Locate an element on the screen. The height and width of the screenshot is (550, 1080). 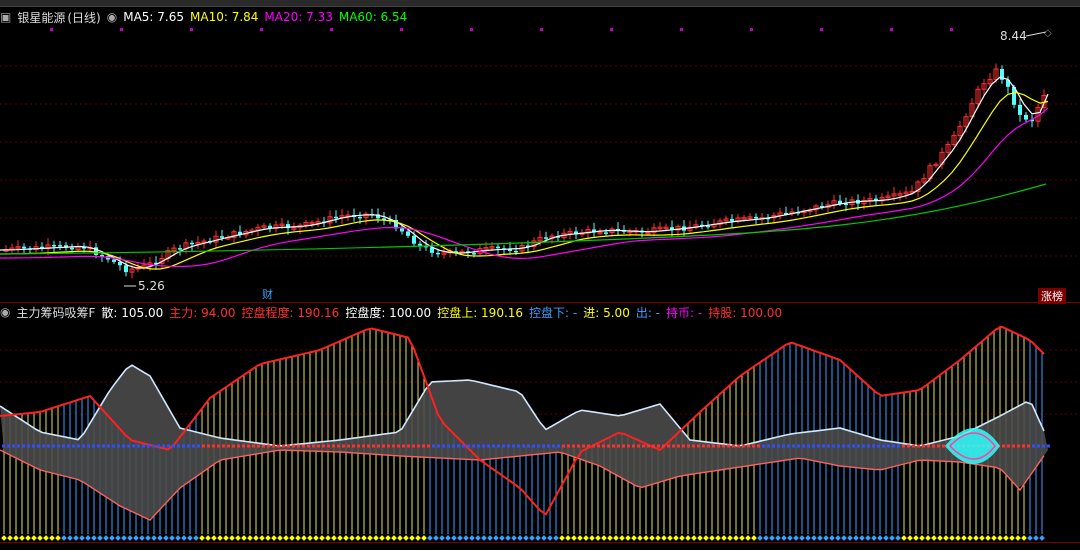
finance-marker: 财 is located at coordinates (267, 293).